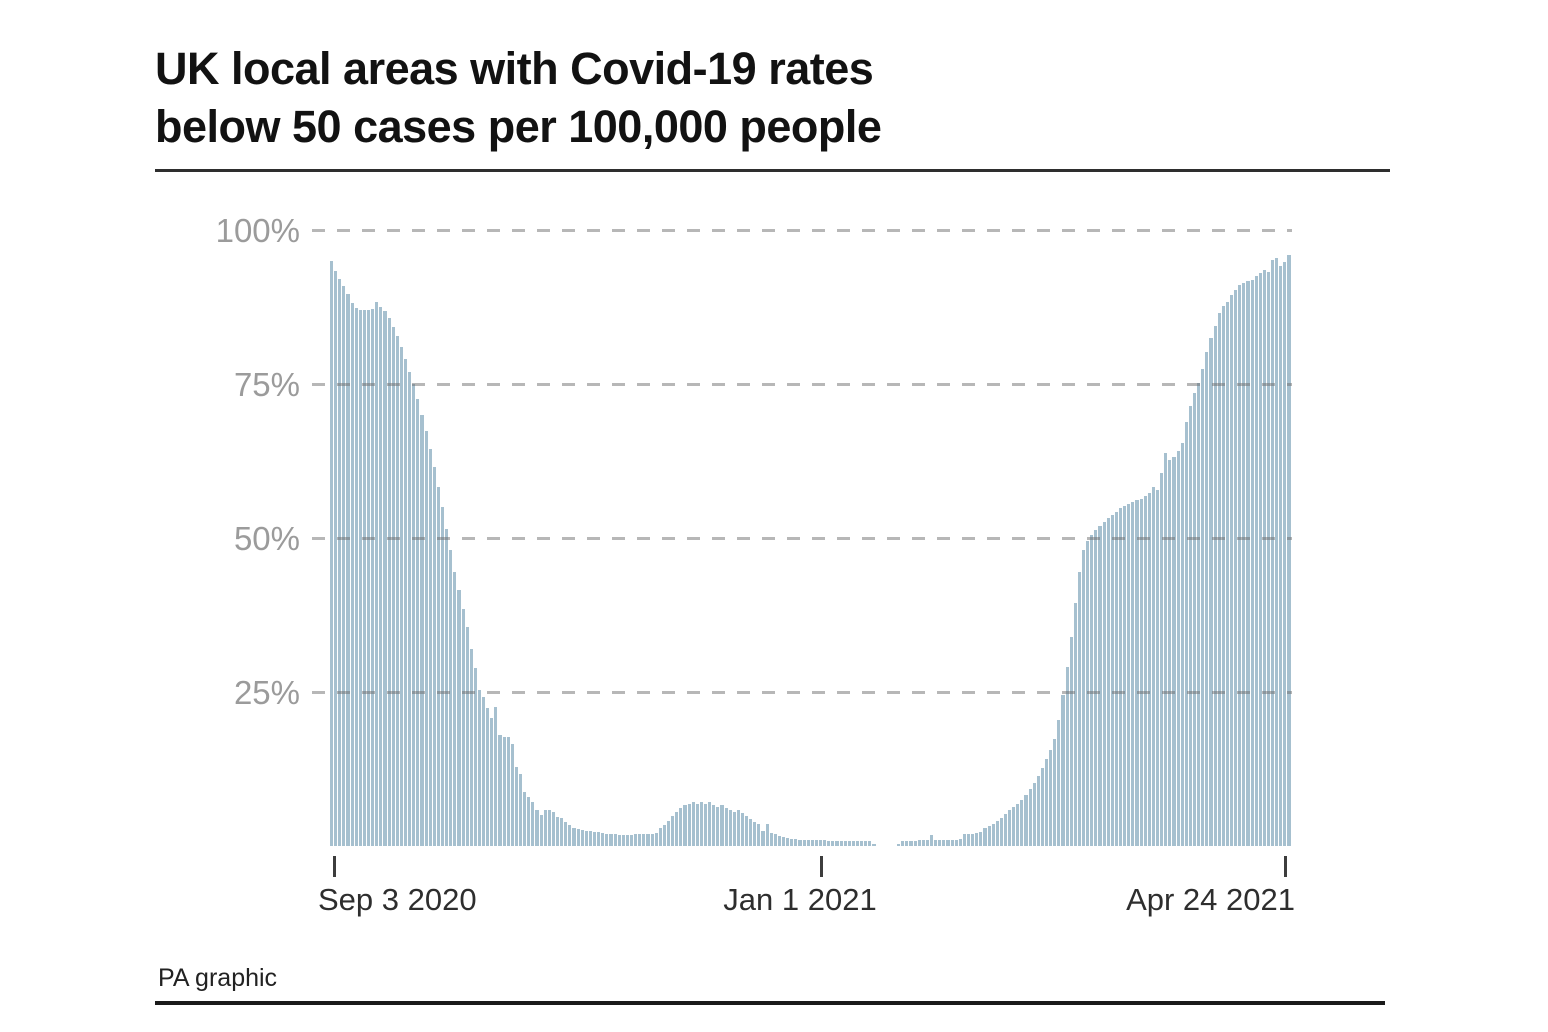  Describe the element at coordinates (802, 230) in the screenshot. I see `gridline-100pct` at that location.